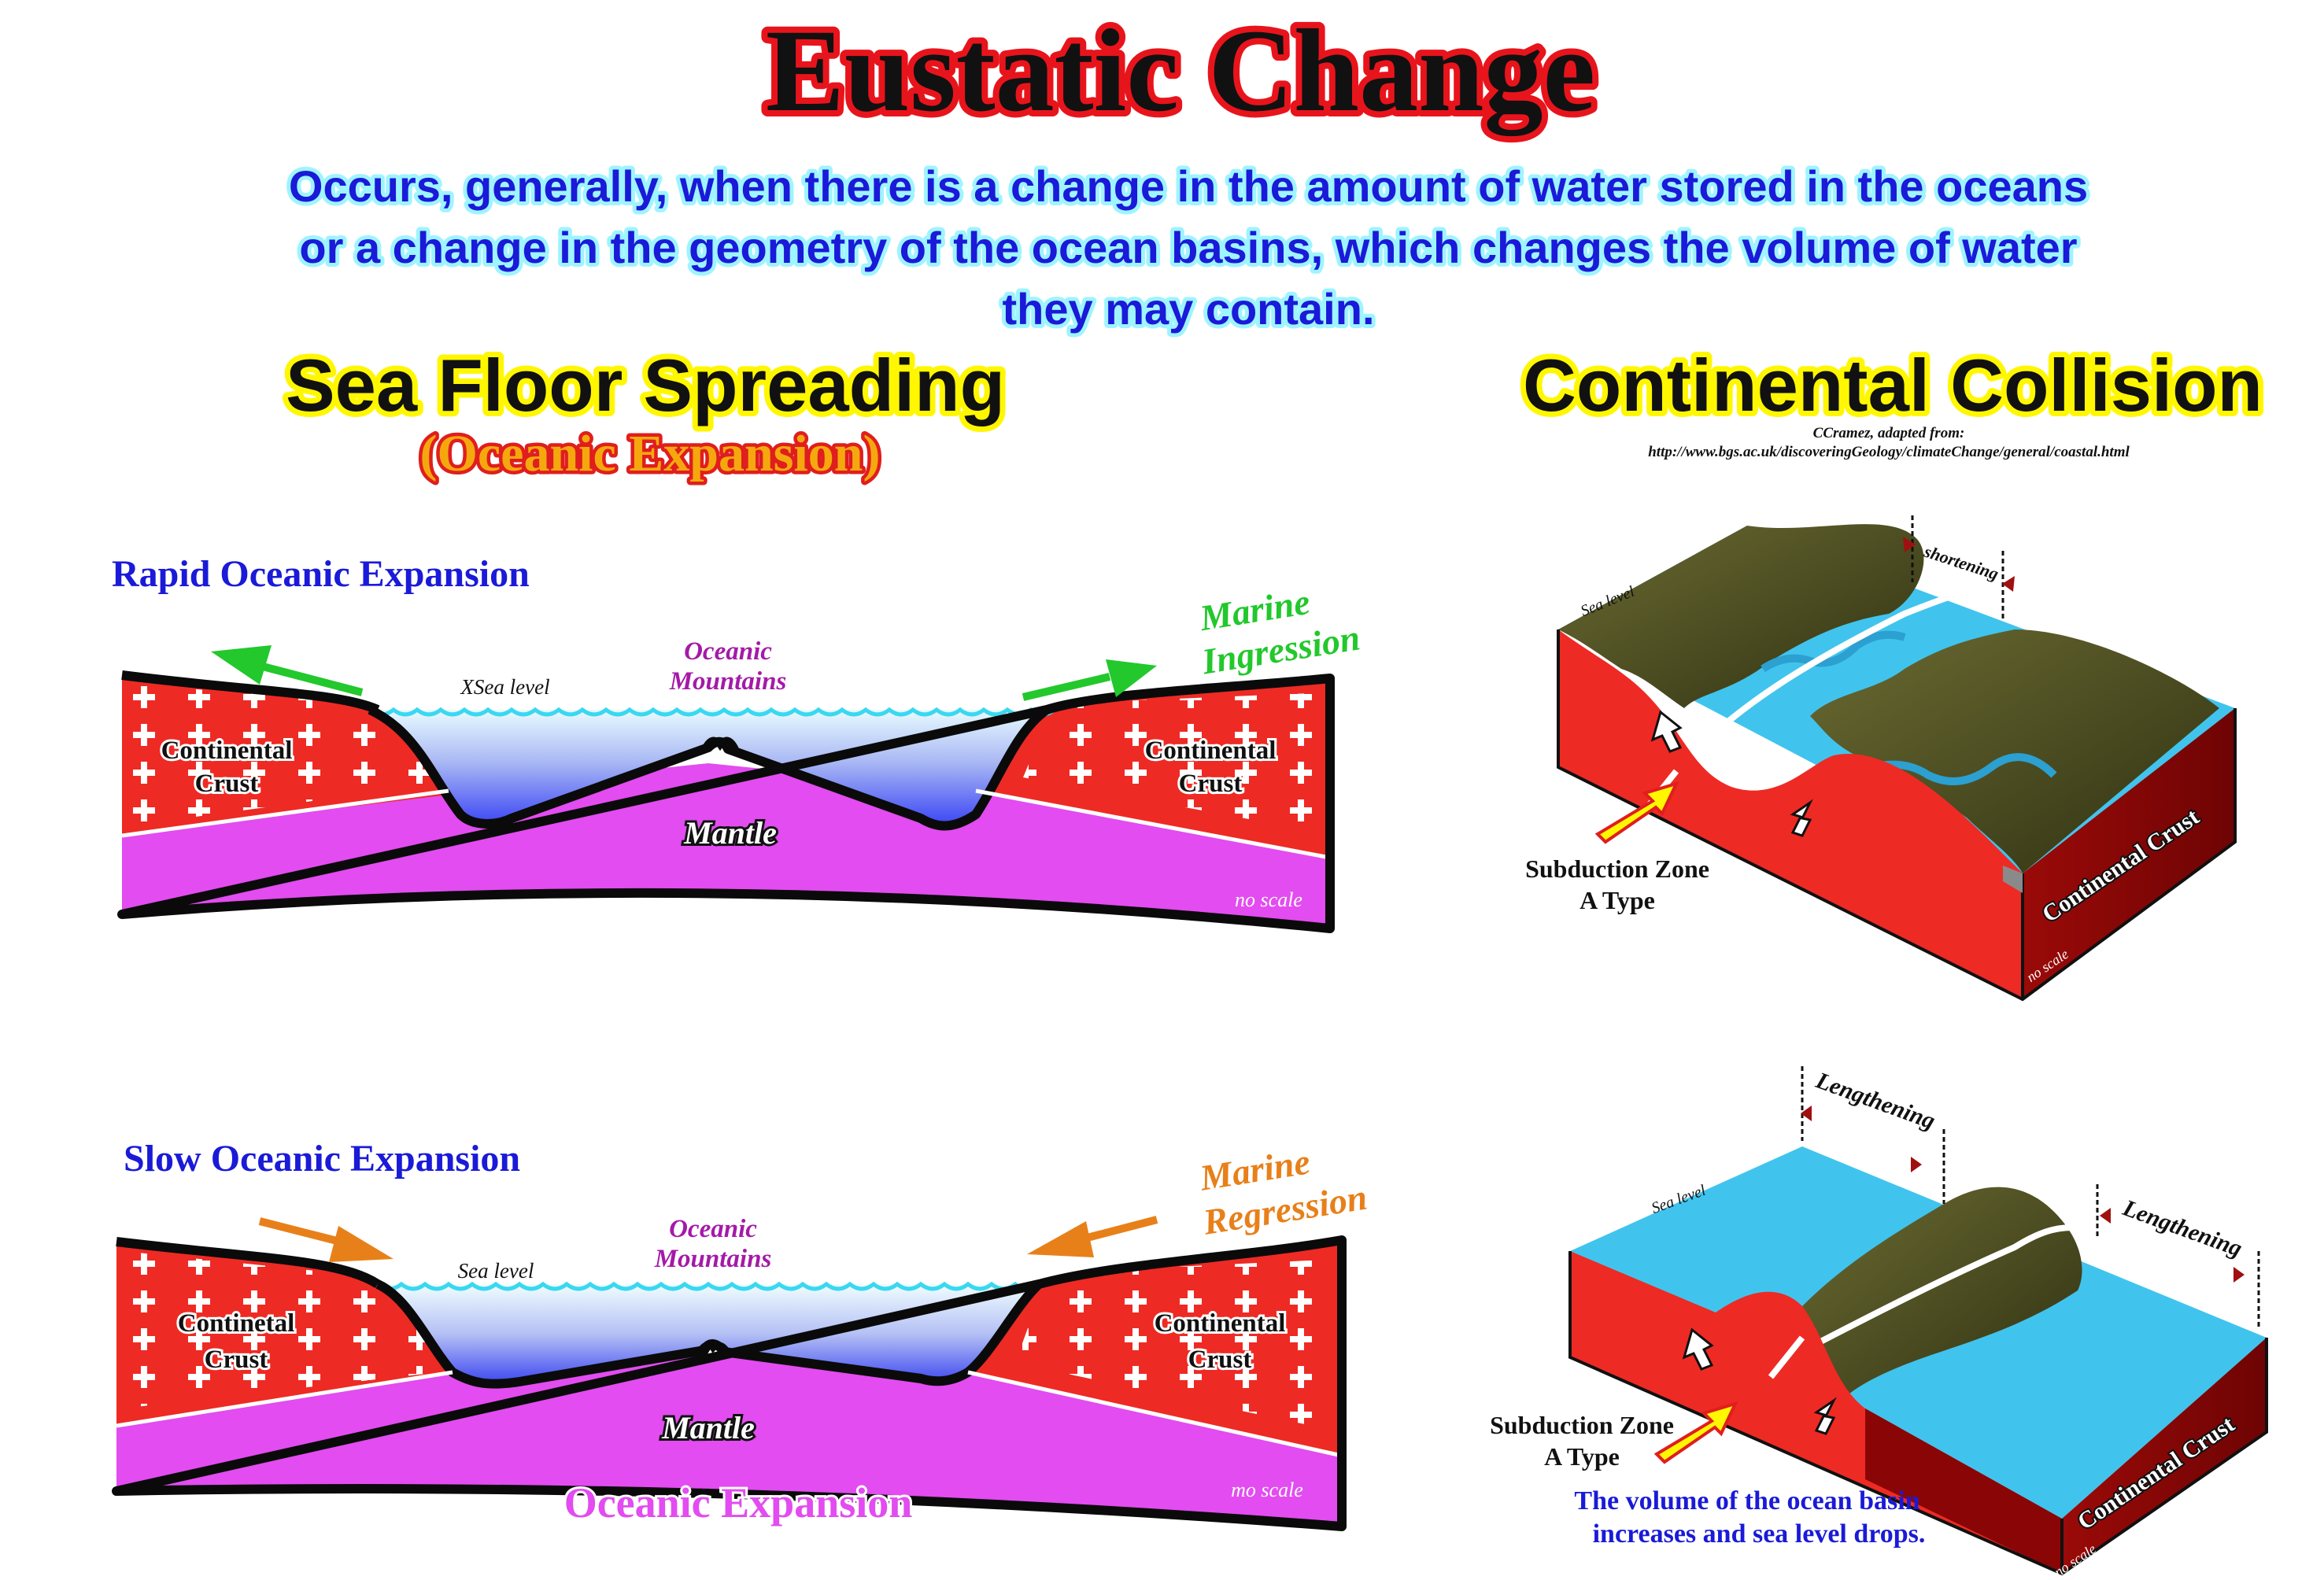  I want to click on bottom-side-face, so click(2164, 1456).